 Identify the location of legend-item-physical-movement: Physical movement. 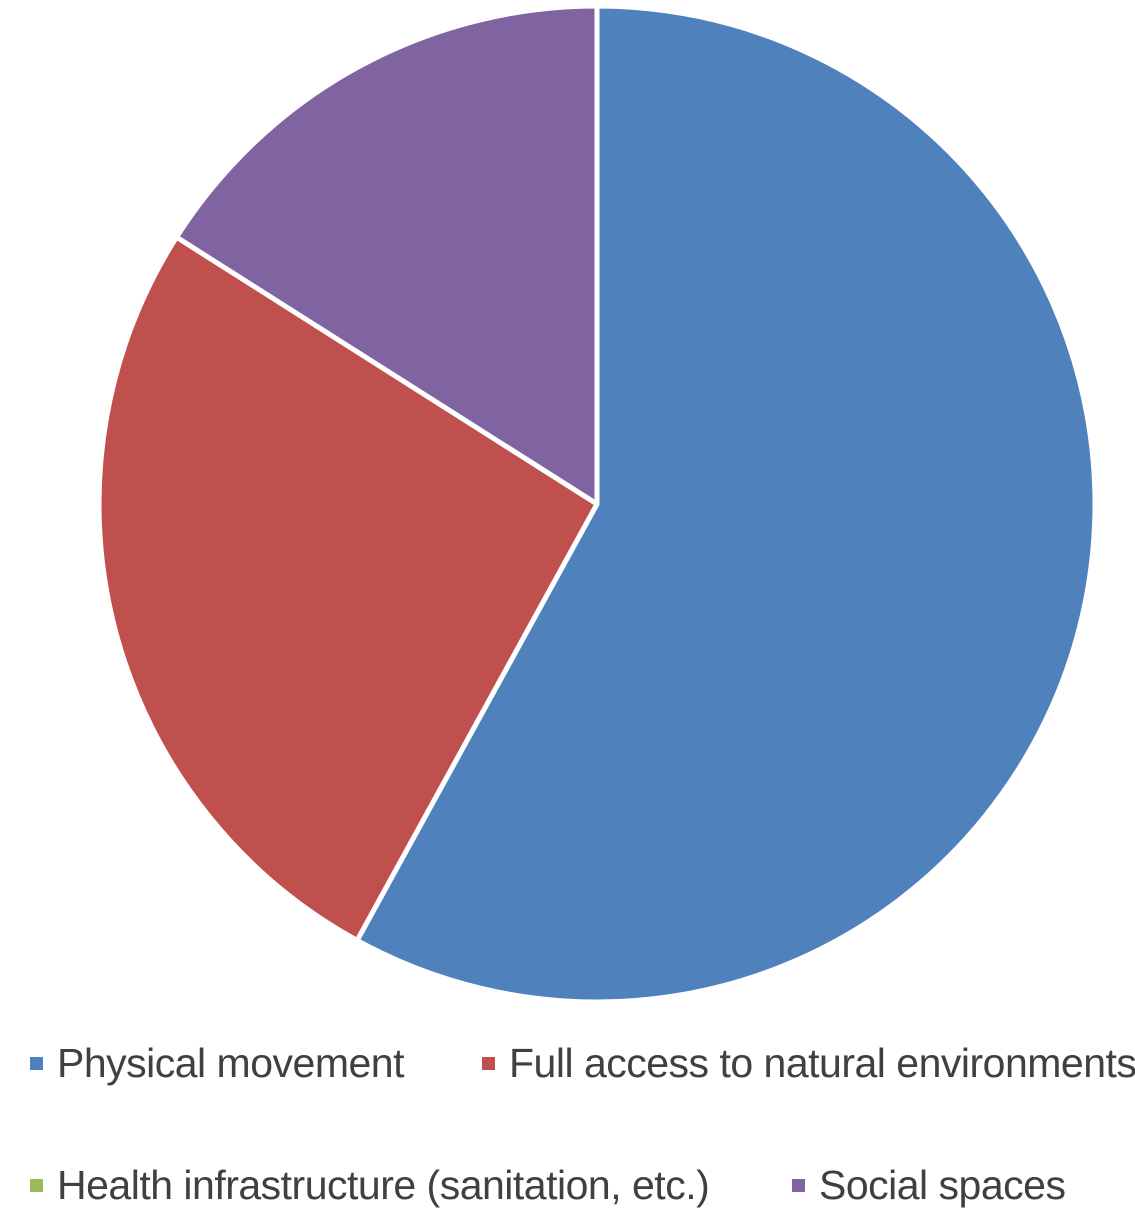
(217, 1063).